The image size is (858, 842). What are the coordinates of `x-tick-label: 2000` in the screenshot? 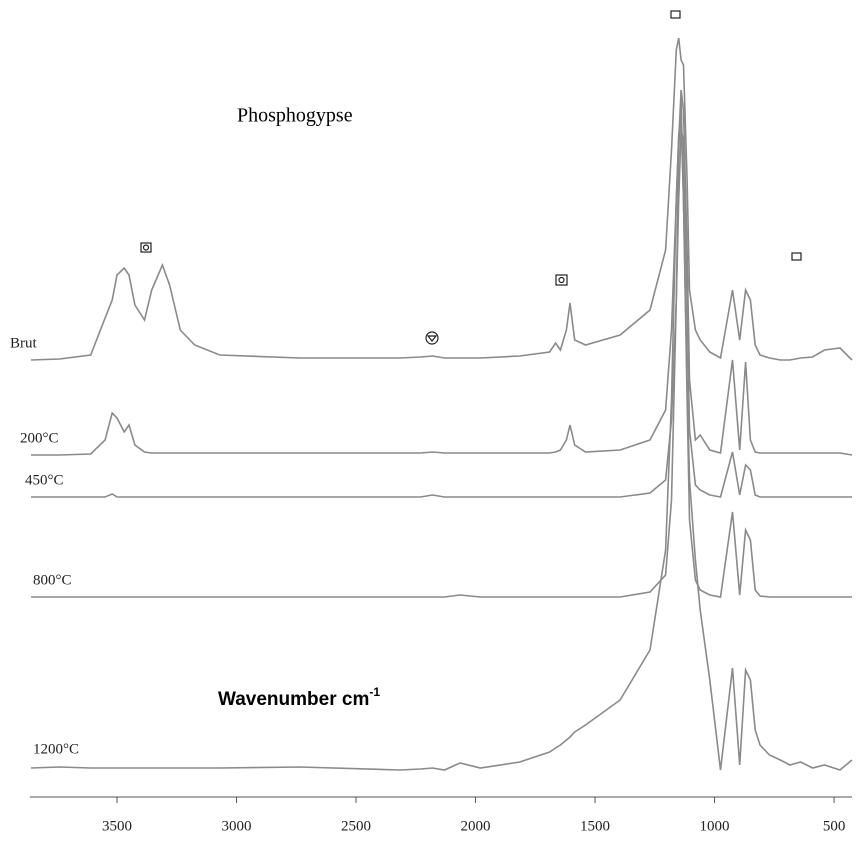 It's located at (476, 826).